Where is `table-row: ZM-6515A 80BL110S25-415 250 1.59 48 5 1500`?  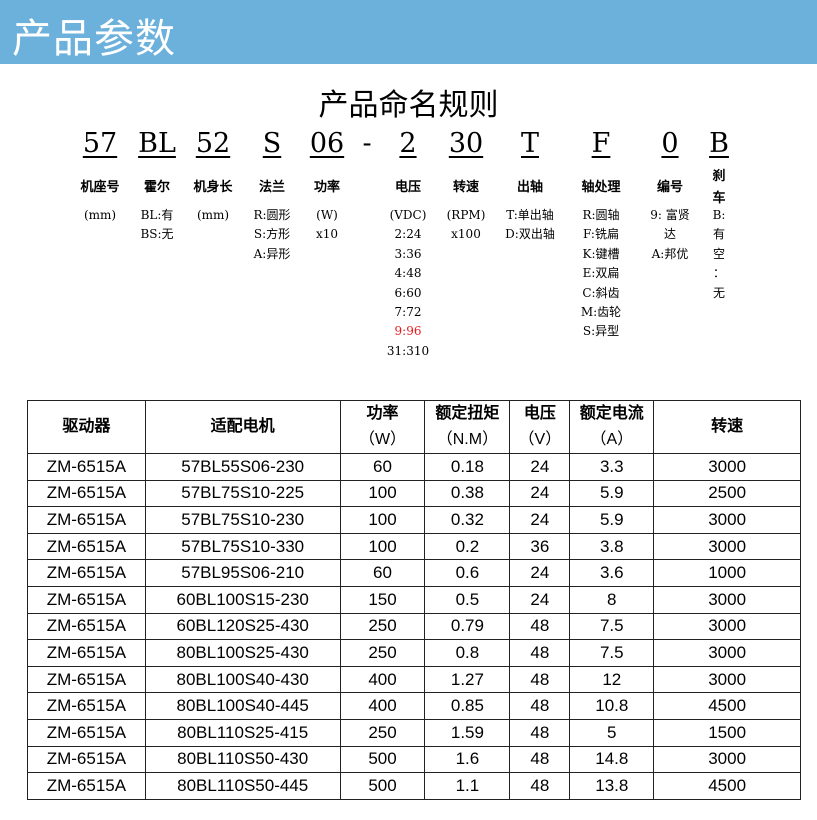
table-row: ZM-6515A 80BL110S25-415 250 1.59 48 5 1500 is located at coordinates (414, 732).